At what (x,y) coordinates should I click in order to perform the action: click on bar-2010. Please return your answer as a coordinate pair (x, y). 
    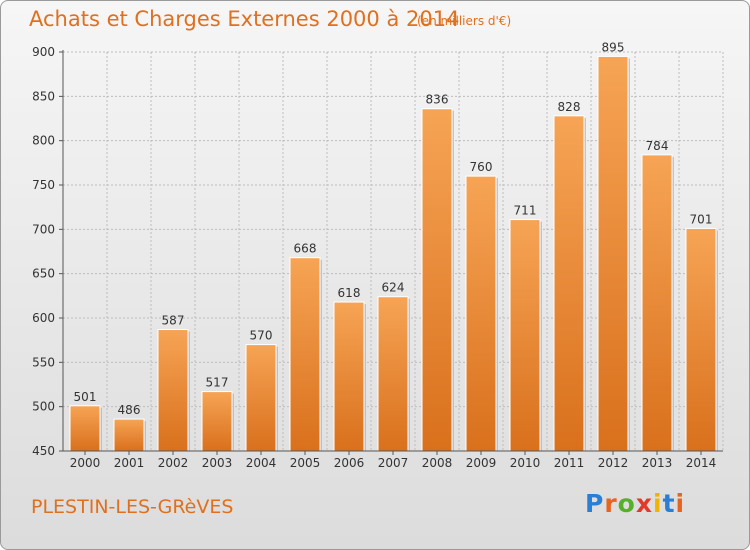
    Looking at the image, I should click on (525, 335).